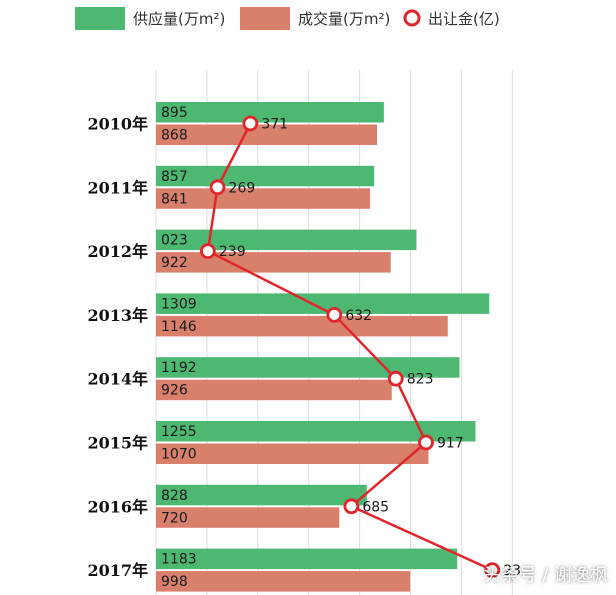 The height and width of the screenshot is (595, 616). Describe the element at coordinates (117, 348) in the screenshot. I see `year-labels: 2010年 2011年 2012年 2013年 2014年 2015年 2016年 2017年` at that location.